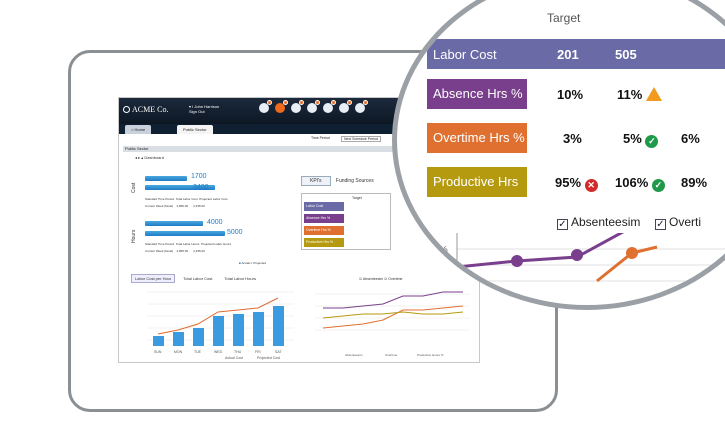  I want to click on bar-chart-top-legend: ■ Actual ■ Projected, so click(253, 263).